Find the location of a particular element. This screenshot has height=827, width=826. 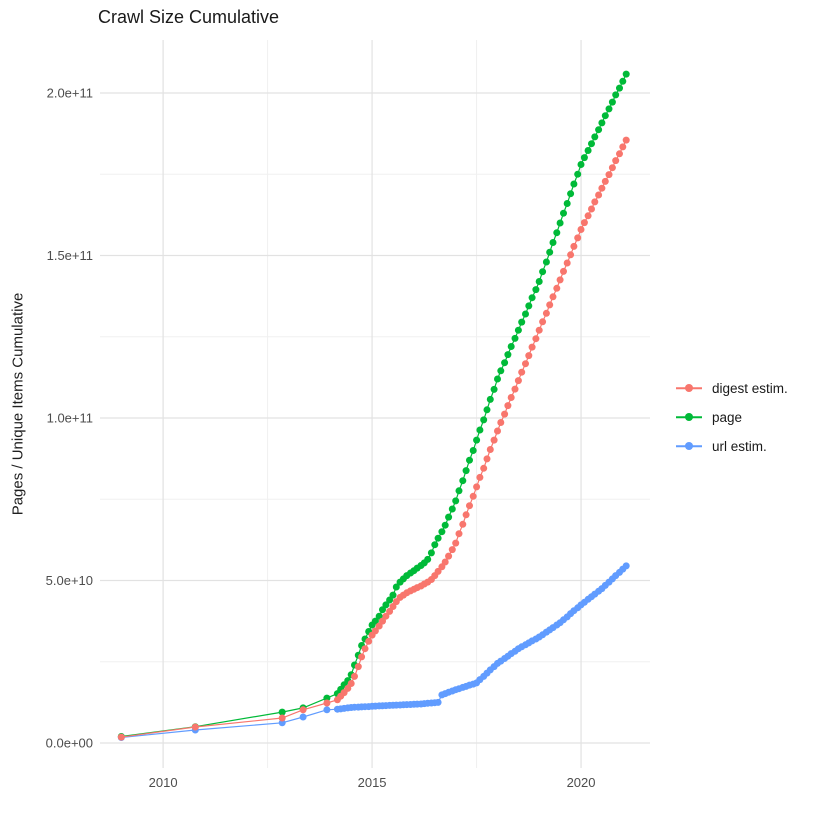

x-tick-label: 2020 is located at coordinates (581, 782).